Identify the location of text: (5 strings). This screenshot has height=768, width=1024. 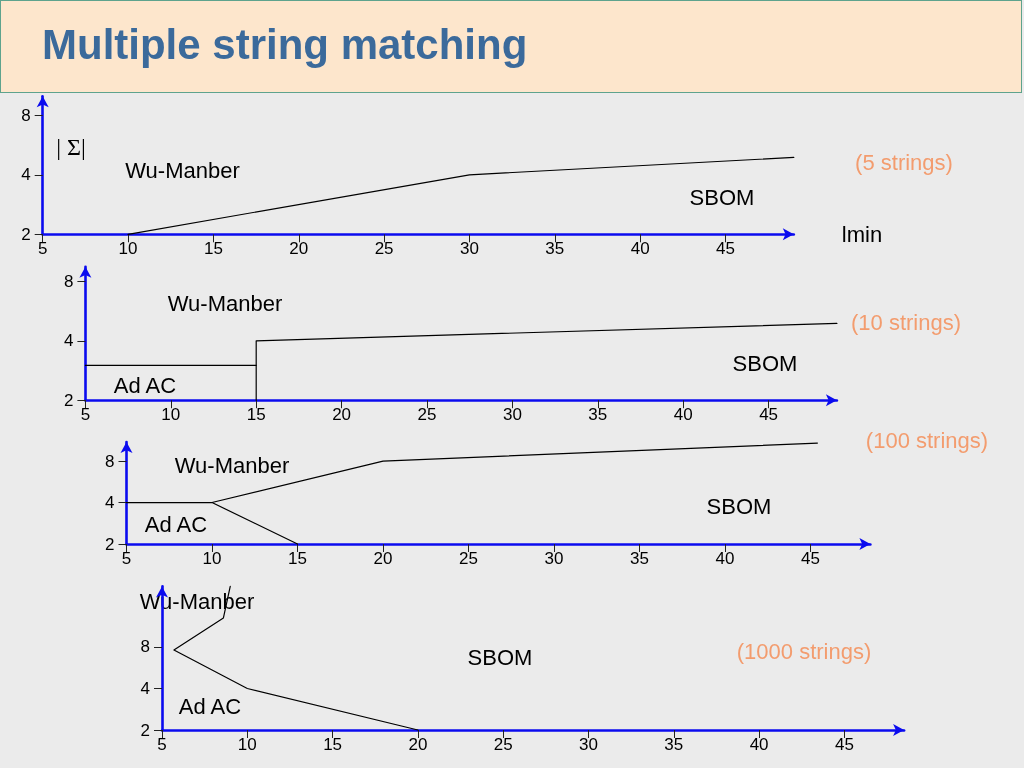
(904, 162).